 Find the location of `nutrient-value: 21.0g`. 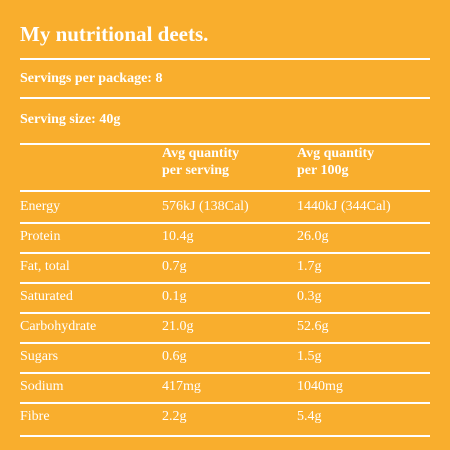

nutrient-value: 21.0g is located at coordinates (178, 326).